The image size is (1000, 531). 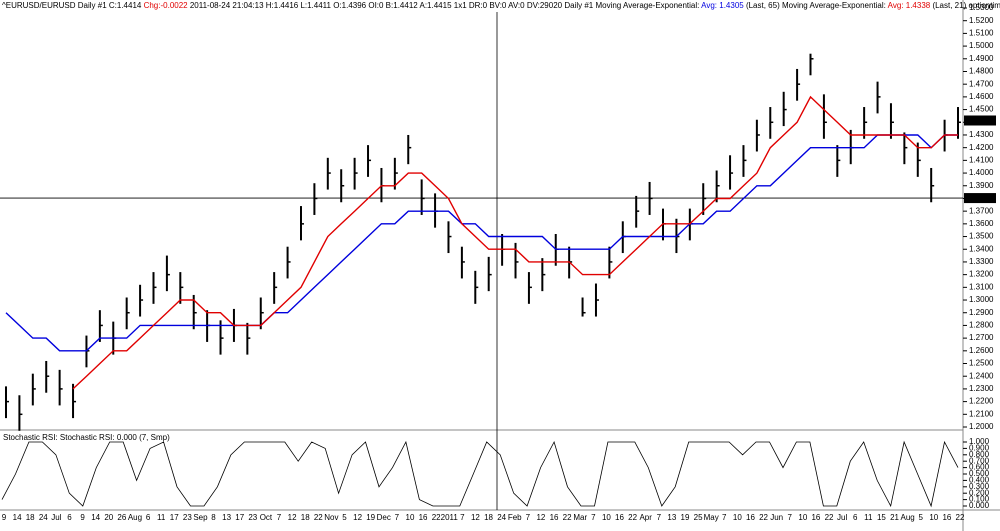 What do you see at coordinates (981, 20) in the screenshot?
I see `y-tick-label: 1.5200` at bounding box center [981, 20].